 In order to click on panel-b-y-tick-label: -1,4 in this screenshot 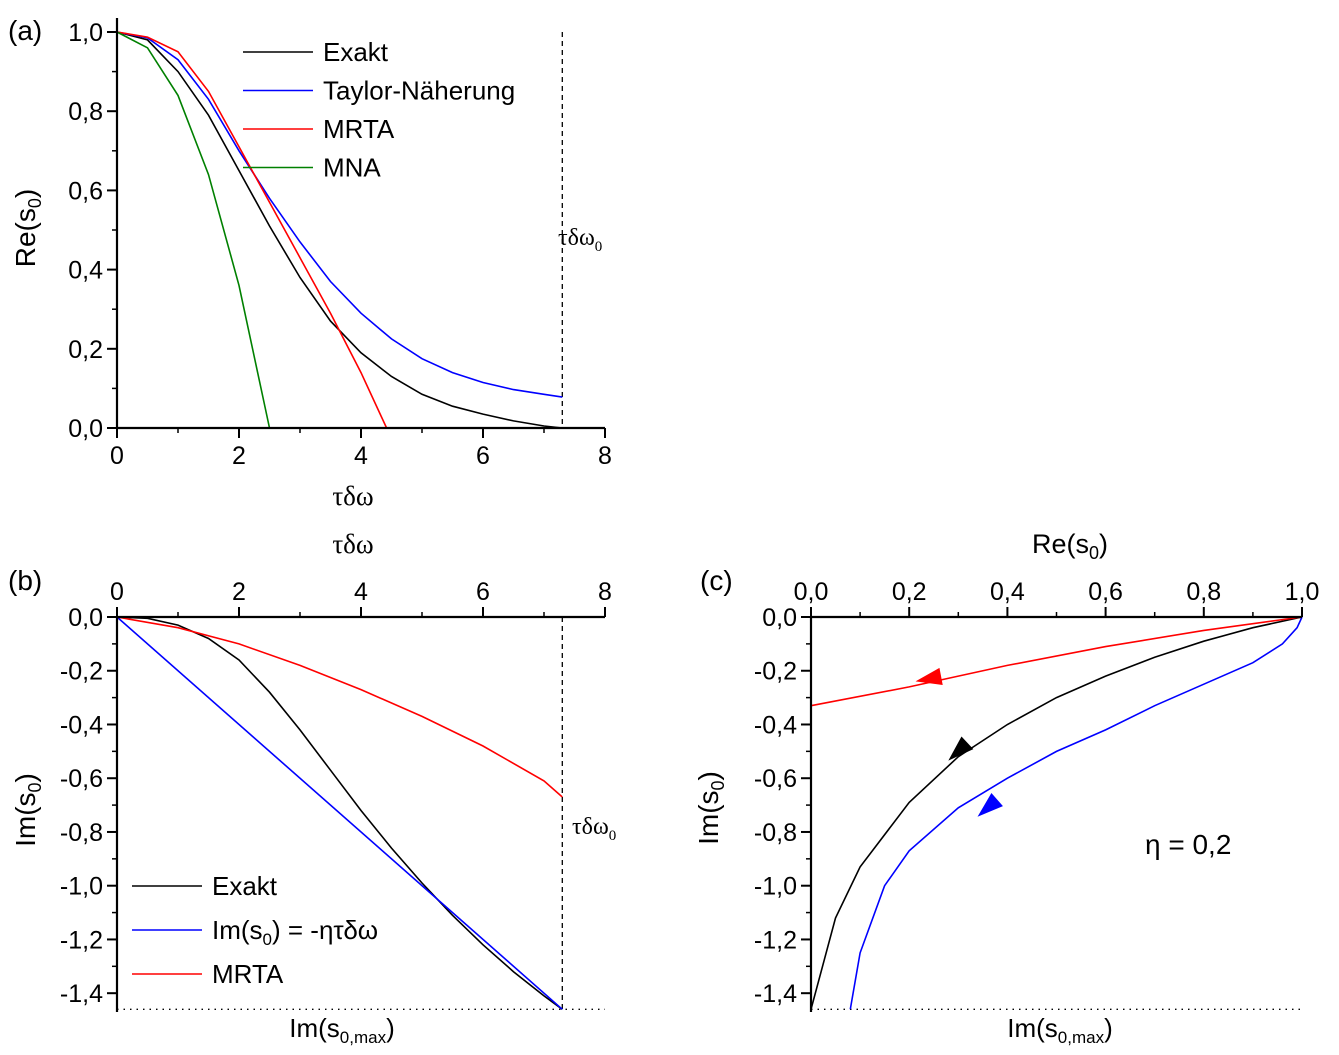, I will do `click(81, 994)`.